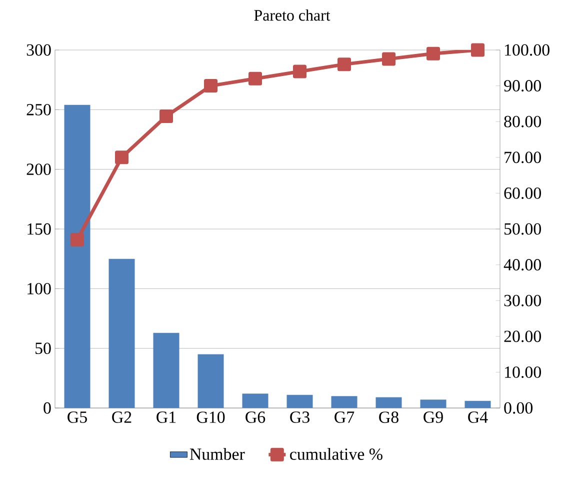  I want to click on y-tick-label: 150, so click(39, 229).